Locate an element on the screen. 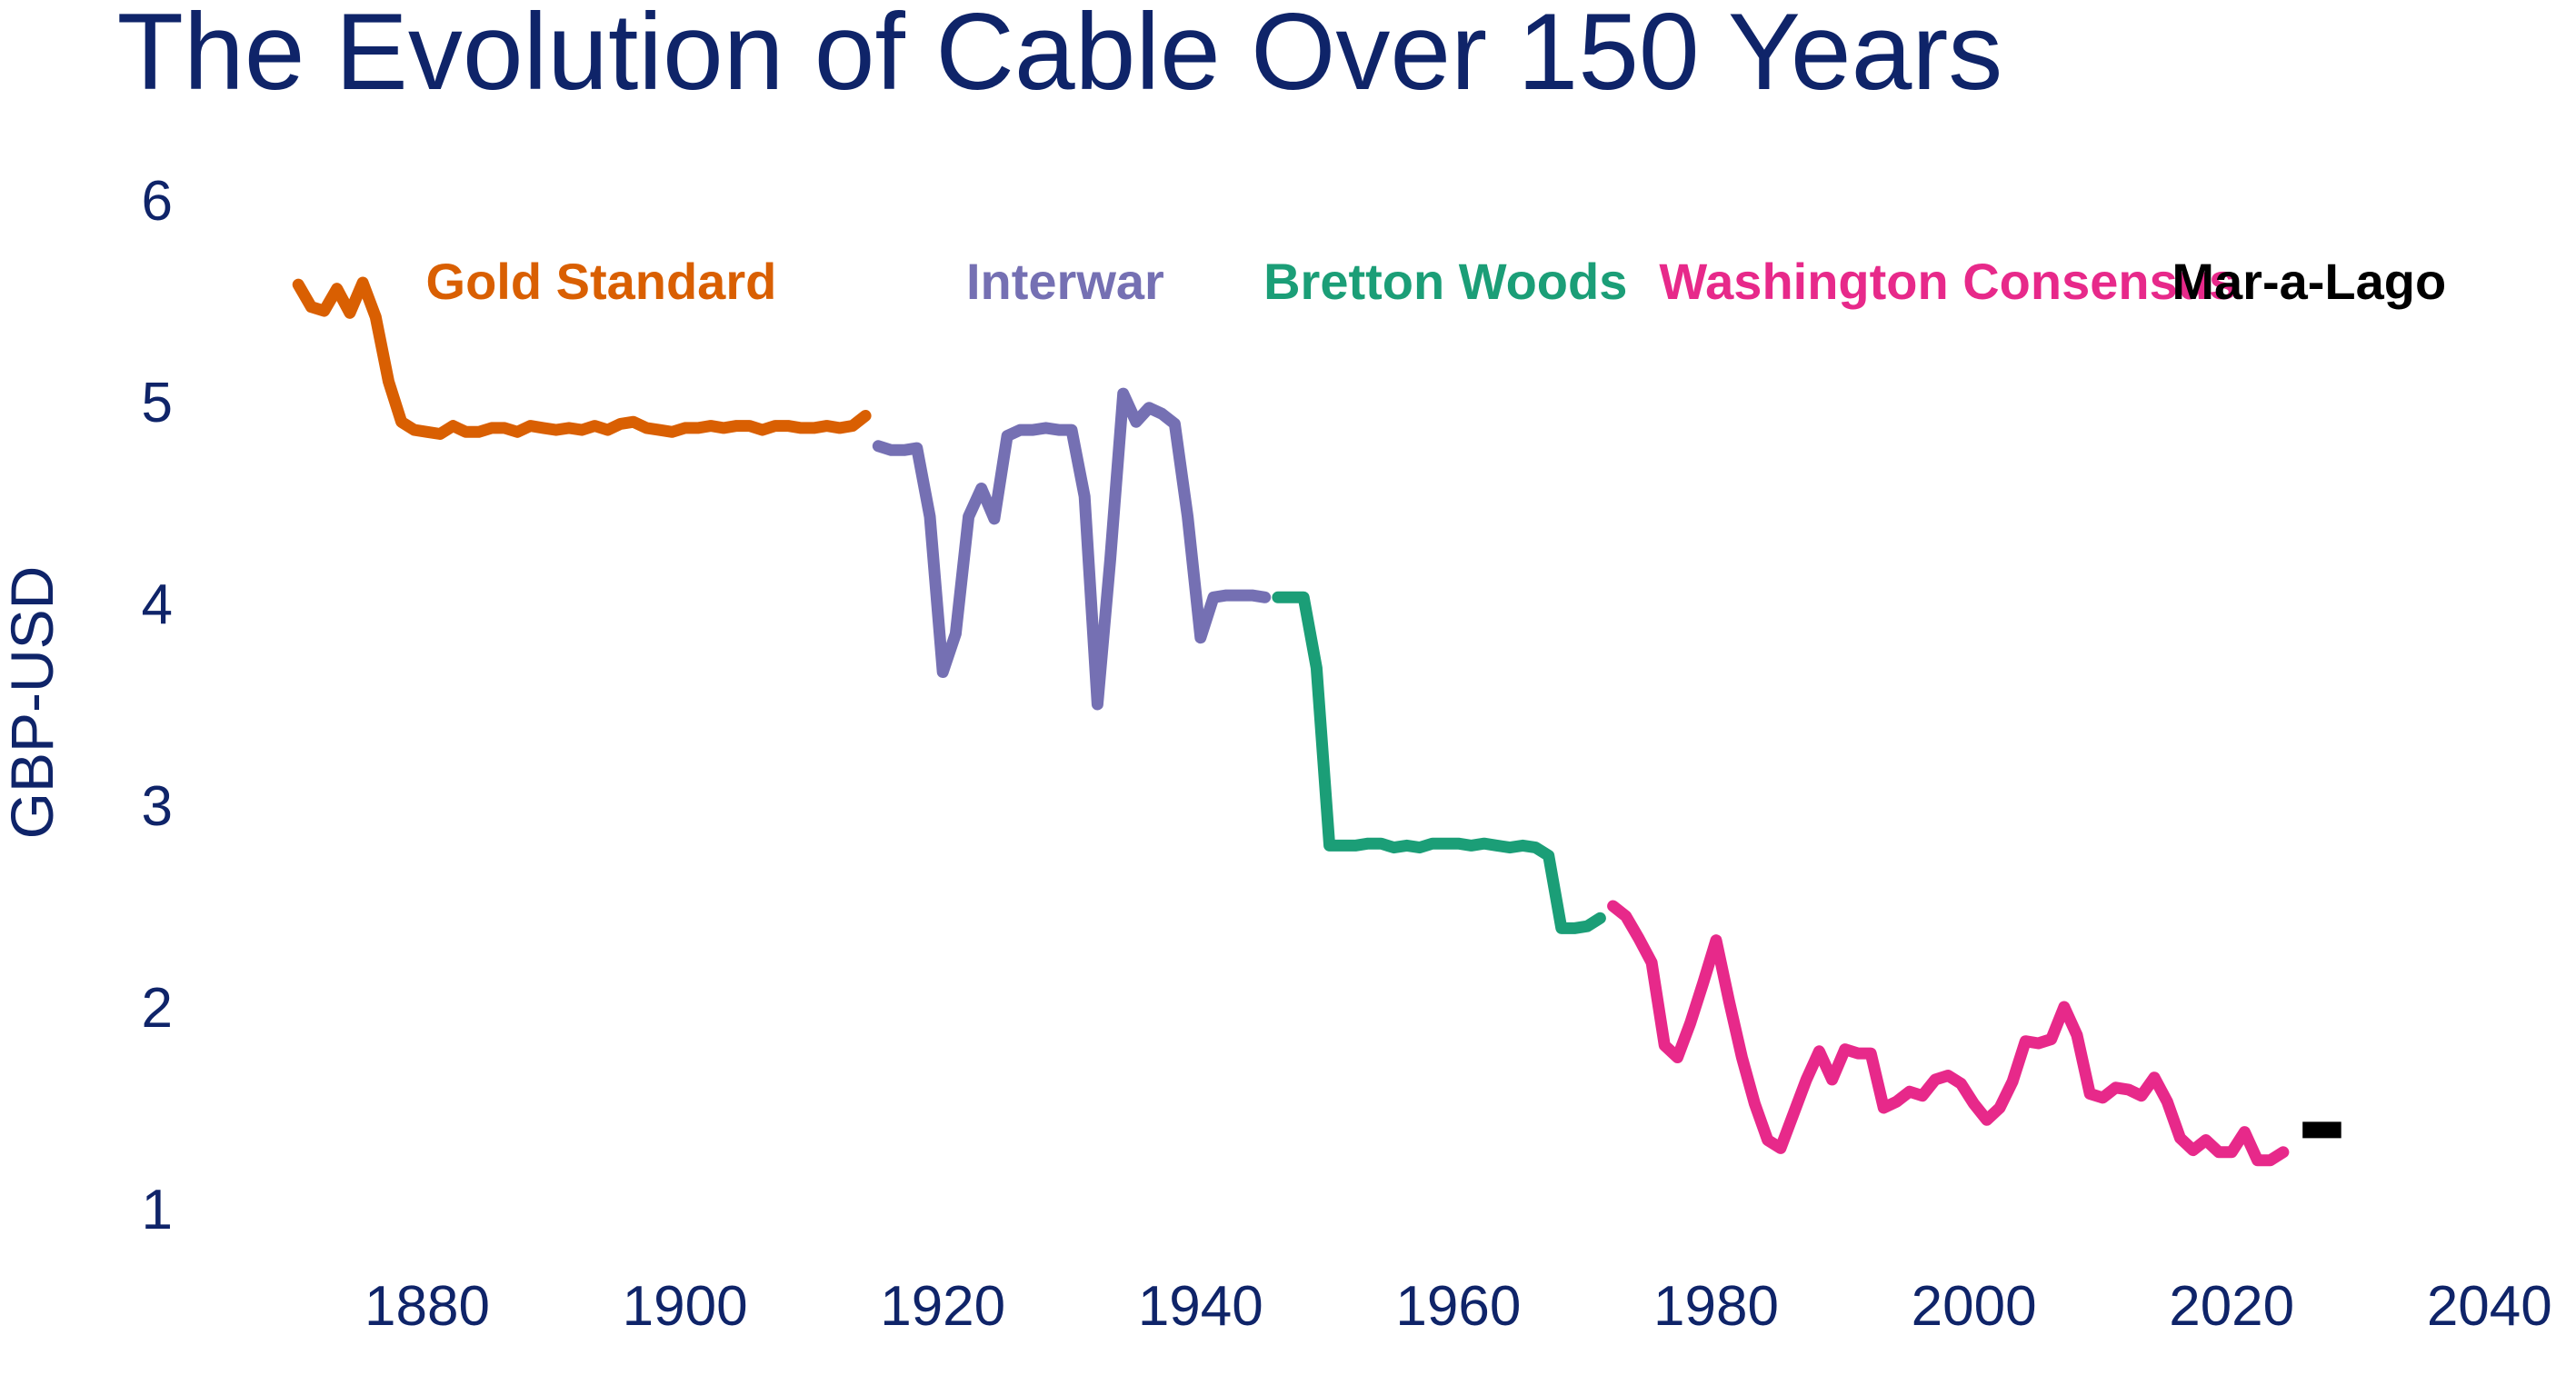 The height and width of the screenshot is (1395, 2576). y-tick-label-6: 6 is located at coordinates (157, 201).